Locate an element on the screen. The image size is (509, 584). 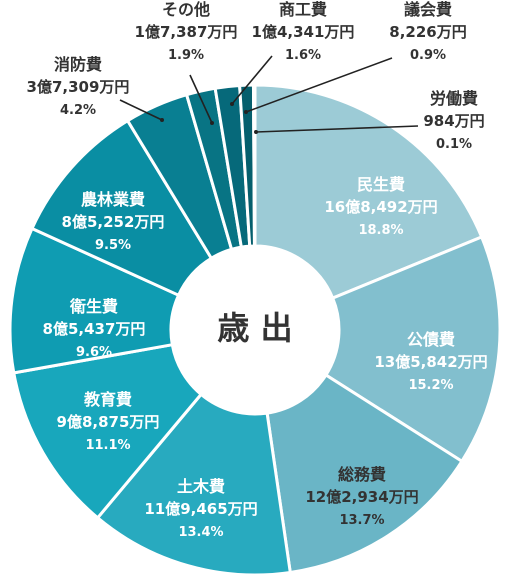
slice-label-3: 土木費 11億9,465万円 13.4% is located at coordinates (200, 508).